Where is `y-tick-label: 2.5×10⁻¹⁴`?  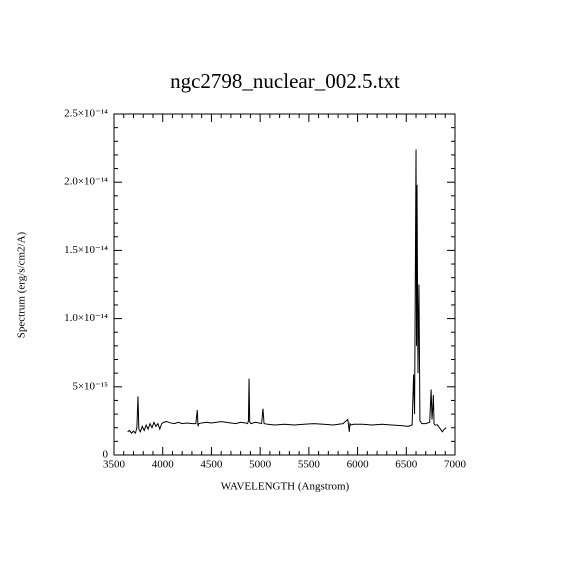
y-tick-label: 2.5×10⁻¹⁴ is located at coordinates (86, 114).